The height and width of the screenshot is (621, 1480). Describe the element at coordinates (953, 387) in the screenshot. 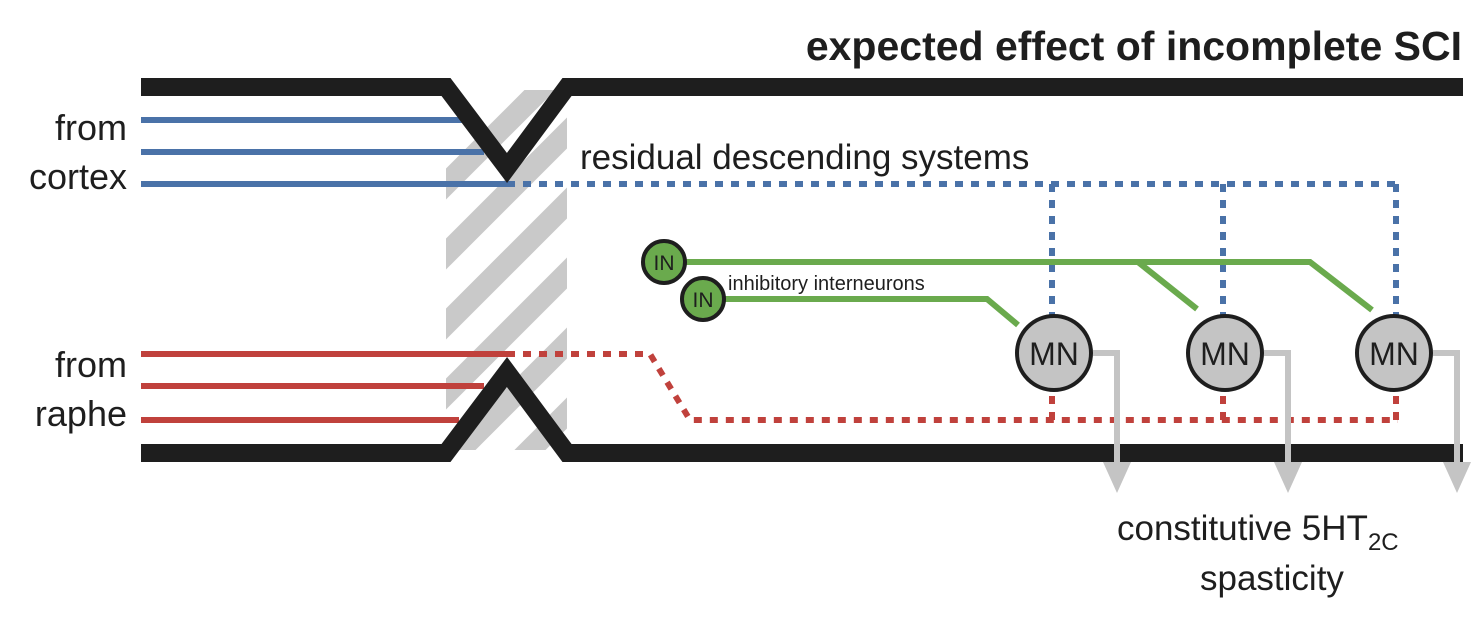

I see `raphe-residual-paths` at that location.